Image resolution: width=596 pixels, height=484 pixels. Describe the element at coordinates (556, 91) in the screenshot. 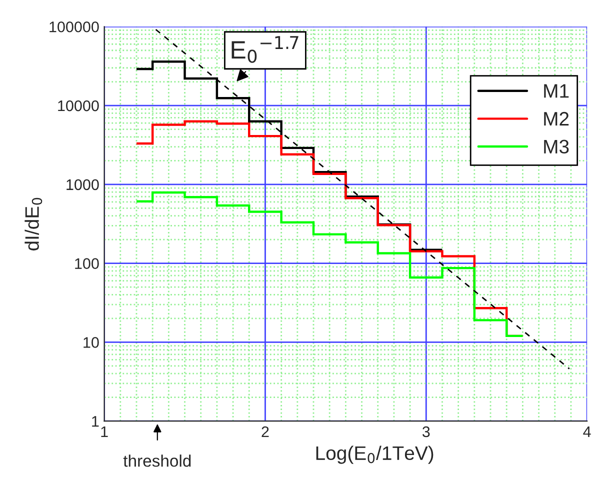

I see `legend-label: M1` at that location.